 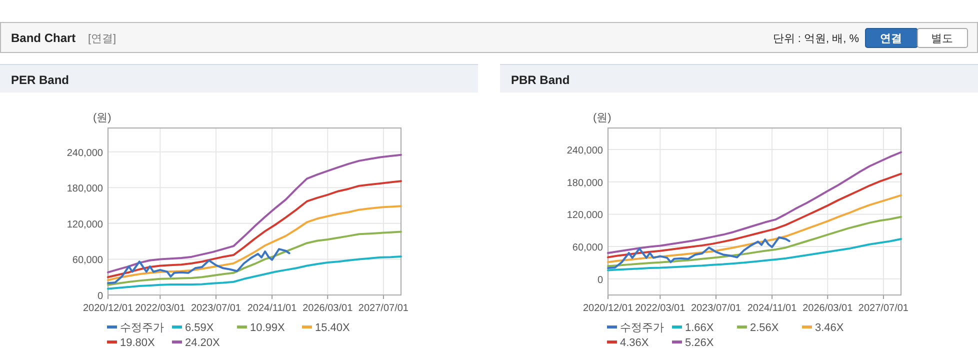 I want to click on text: 단위 : 억원, 배, %, so click(x=816, y=39).